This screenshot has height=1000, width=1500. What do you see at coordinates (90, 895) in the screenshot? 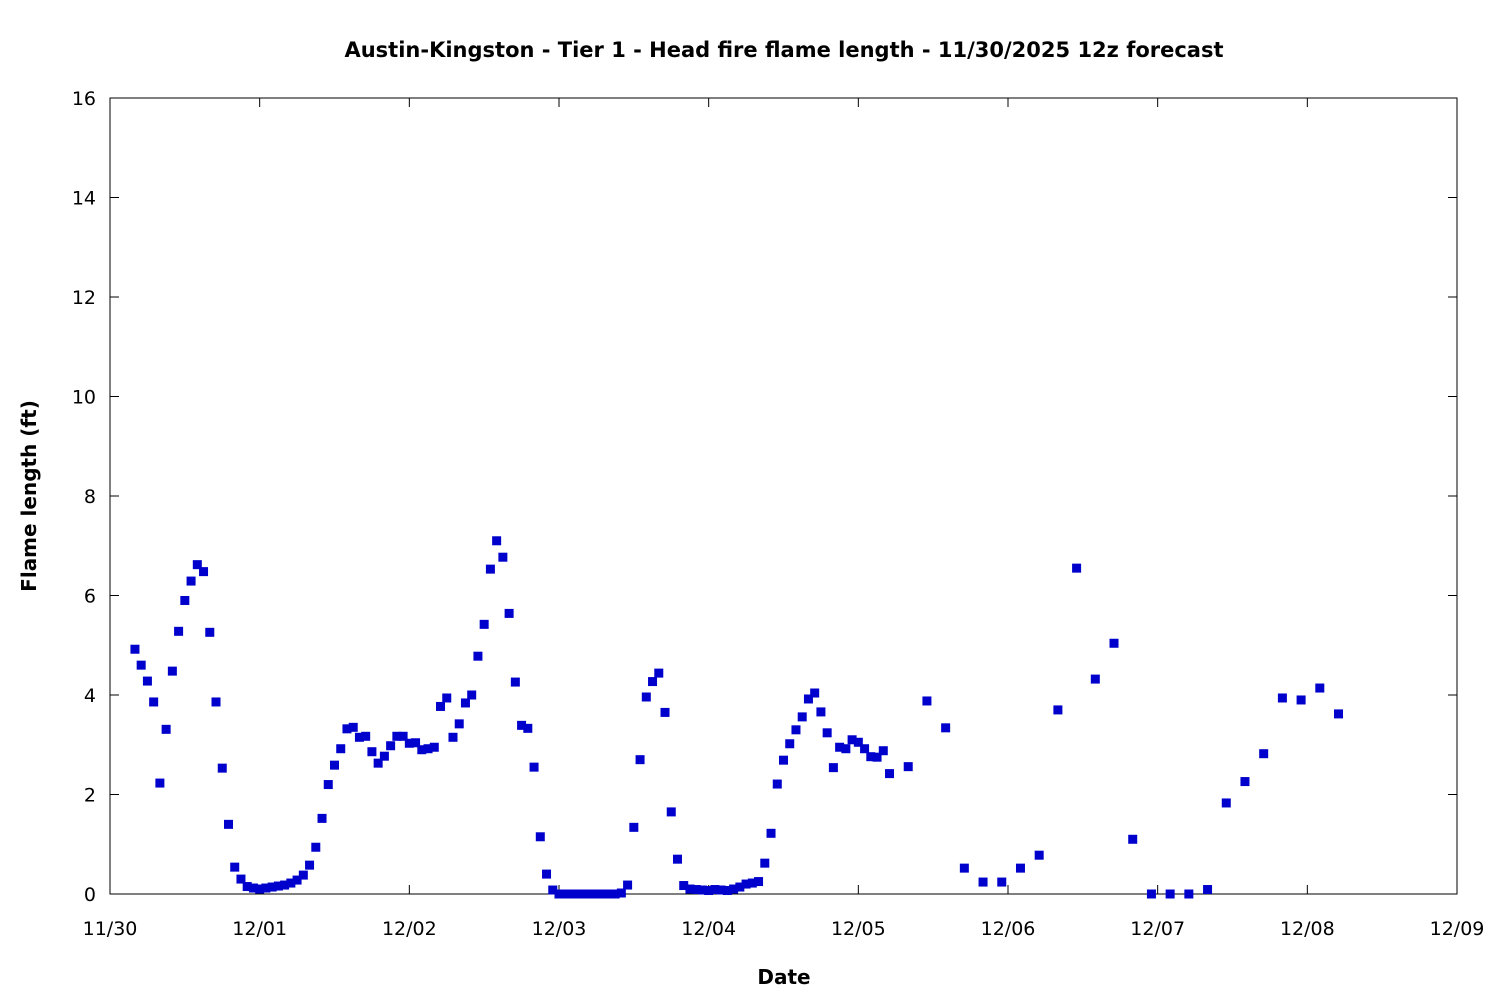
I see `y-tick-label: 0` at bounding box center [90, 895].